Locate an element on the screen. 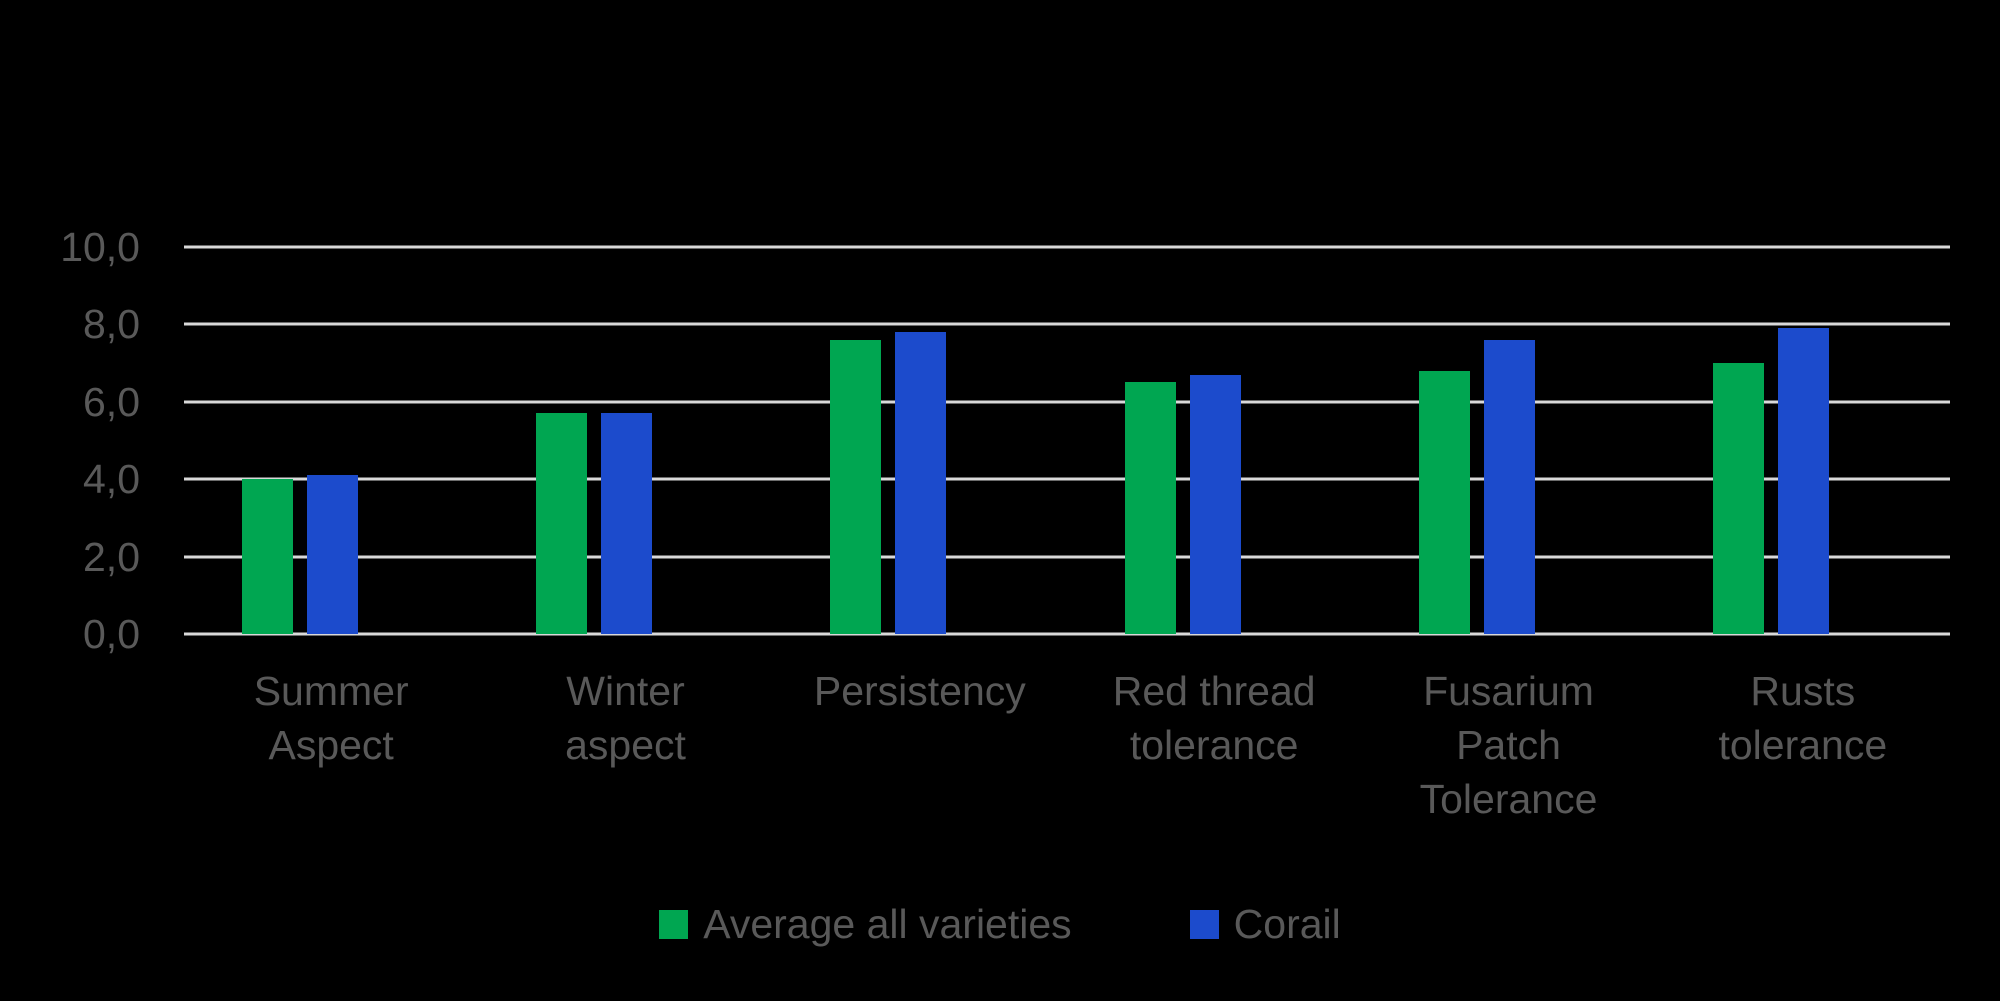 The image size is (2000, 1001). x-axis-line is located at coordinates (1067, 634).